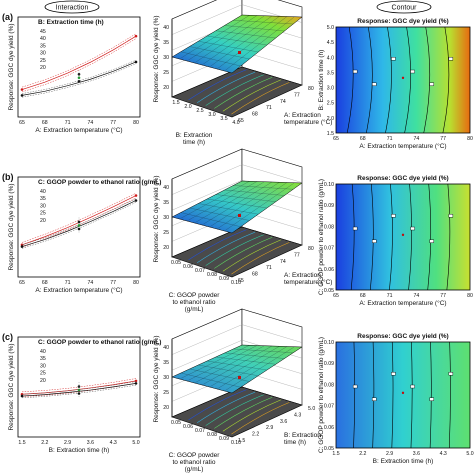 This screenshot has width=474, height=474. Describe the element at coordinates (194, 142) in the screenshot. I see `y-axis-label: time (h)` at that location.